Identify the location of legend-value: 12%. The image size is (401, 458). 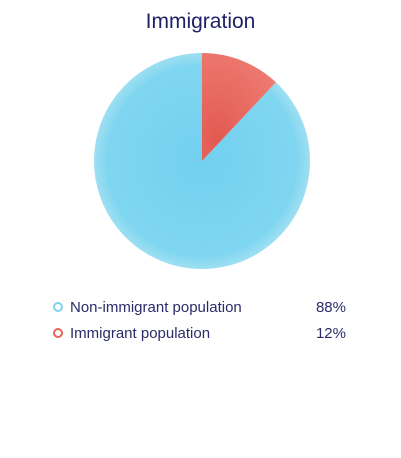
(330, 333).